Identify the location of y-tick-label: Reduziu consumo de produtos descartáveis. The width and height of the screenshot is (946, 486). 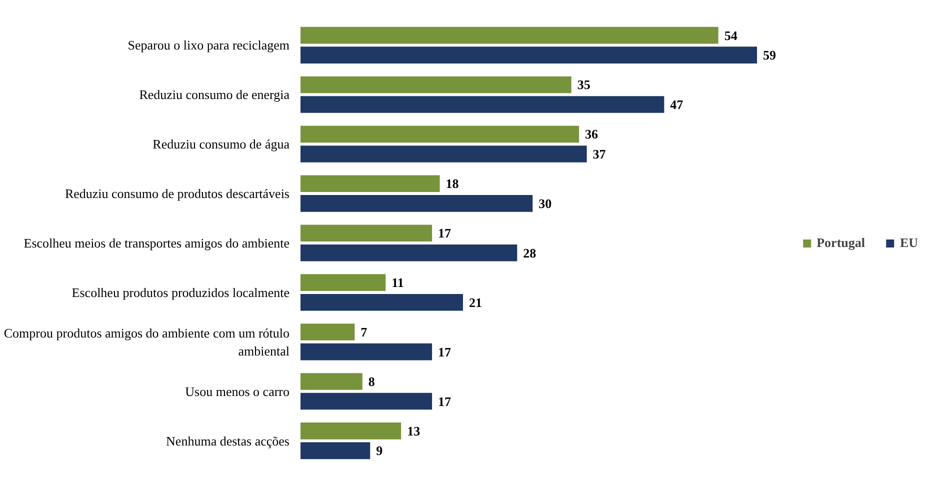
(177, 194).